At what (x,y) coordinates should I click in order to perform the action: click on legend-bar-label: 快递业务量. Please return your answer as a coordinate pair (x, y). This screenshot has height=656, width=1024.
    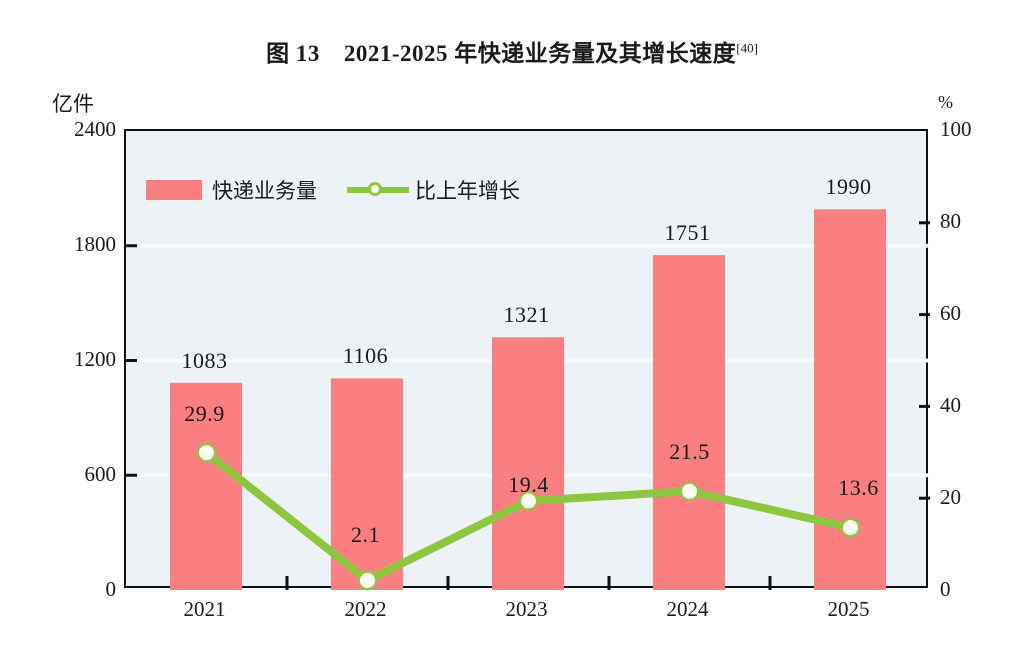
    Looking at the image, I should click on (264, 191).